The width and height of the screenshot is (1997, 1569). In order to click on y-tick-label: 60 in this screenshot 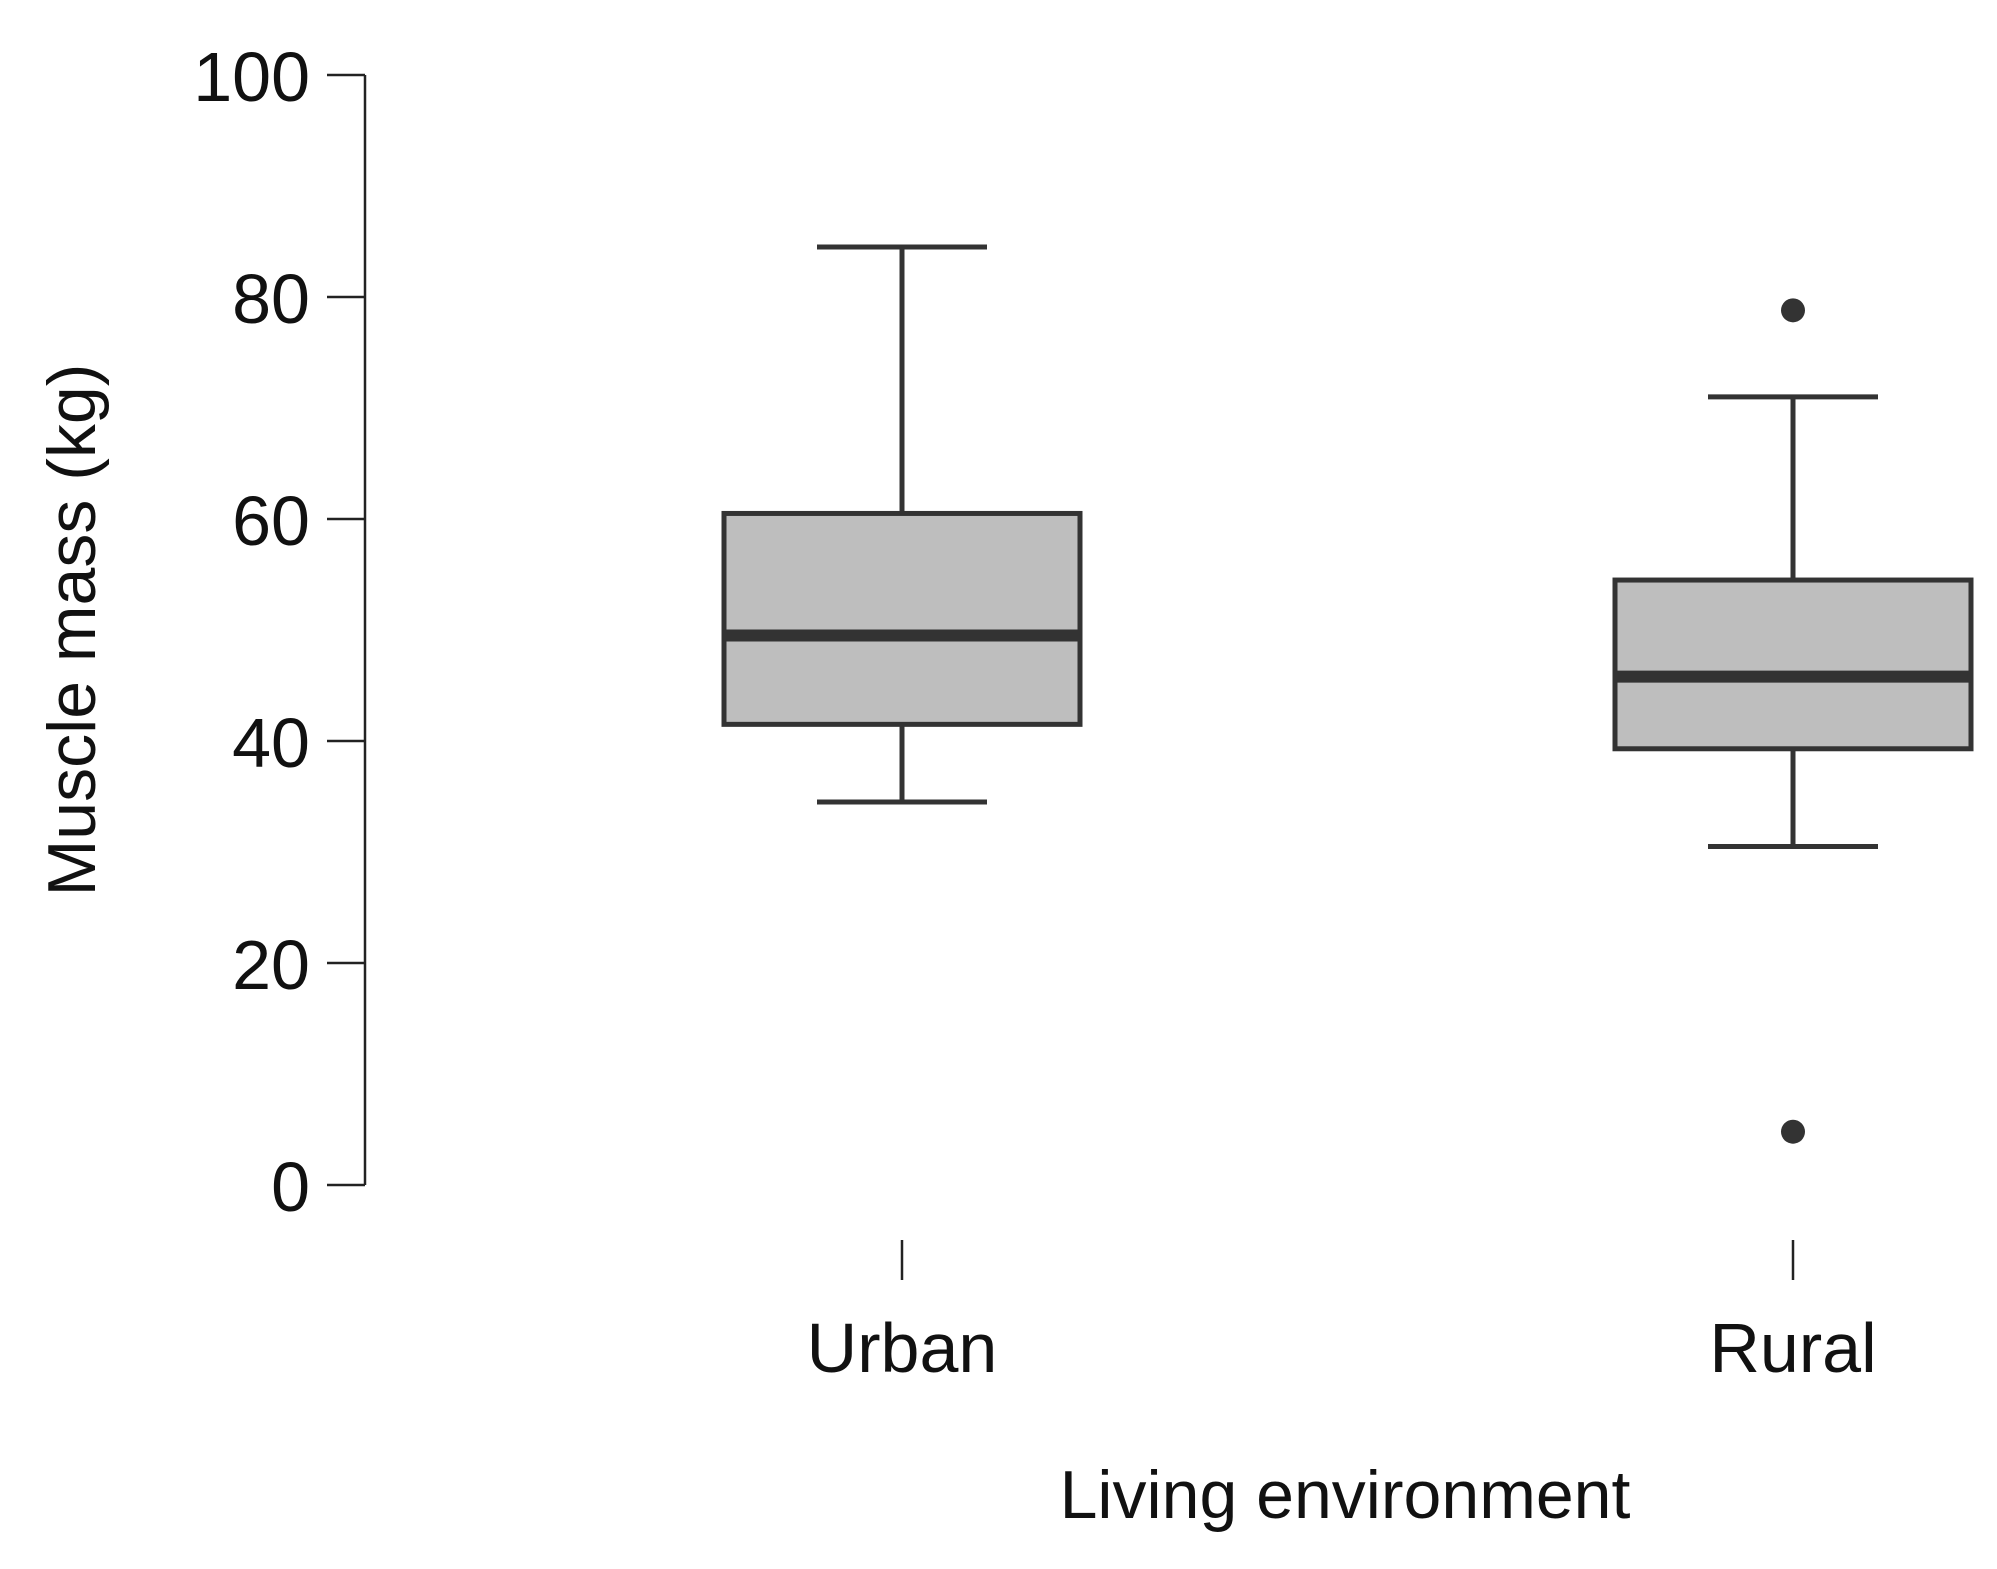, I will do `click(271, 521)`.